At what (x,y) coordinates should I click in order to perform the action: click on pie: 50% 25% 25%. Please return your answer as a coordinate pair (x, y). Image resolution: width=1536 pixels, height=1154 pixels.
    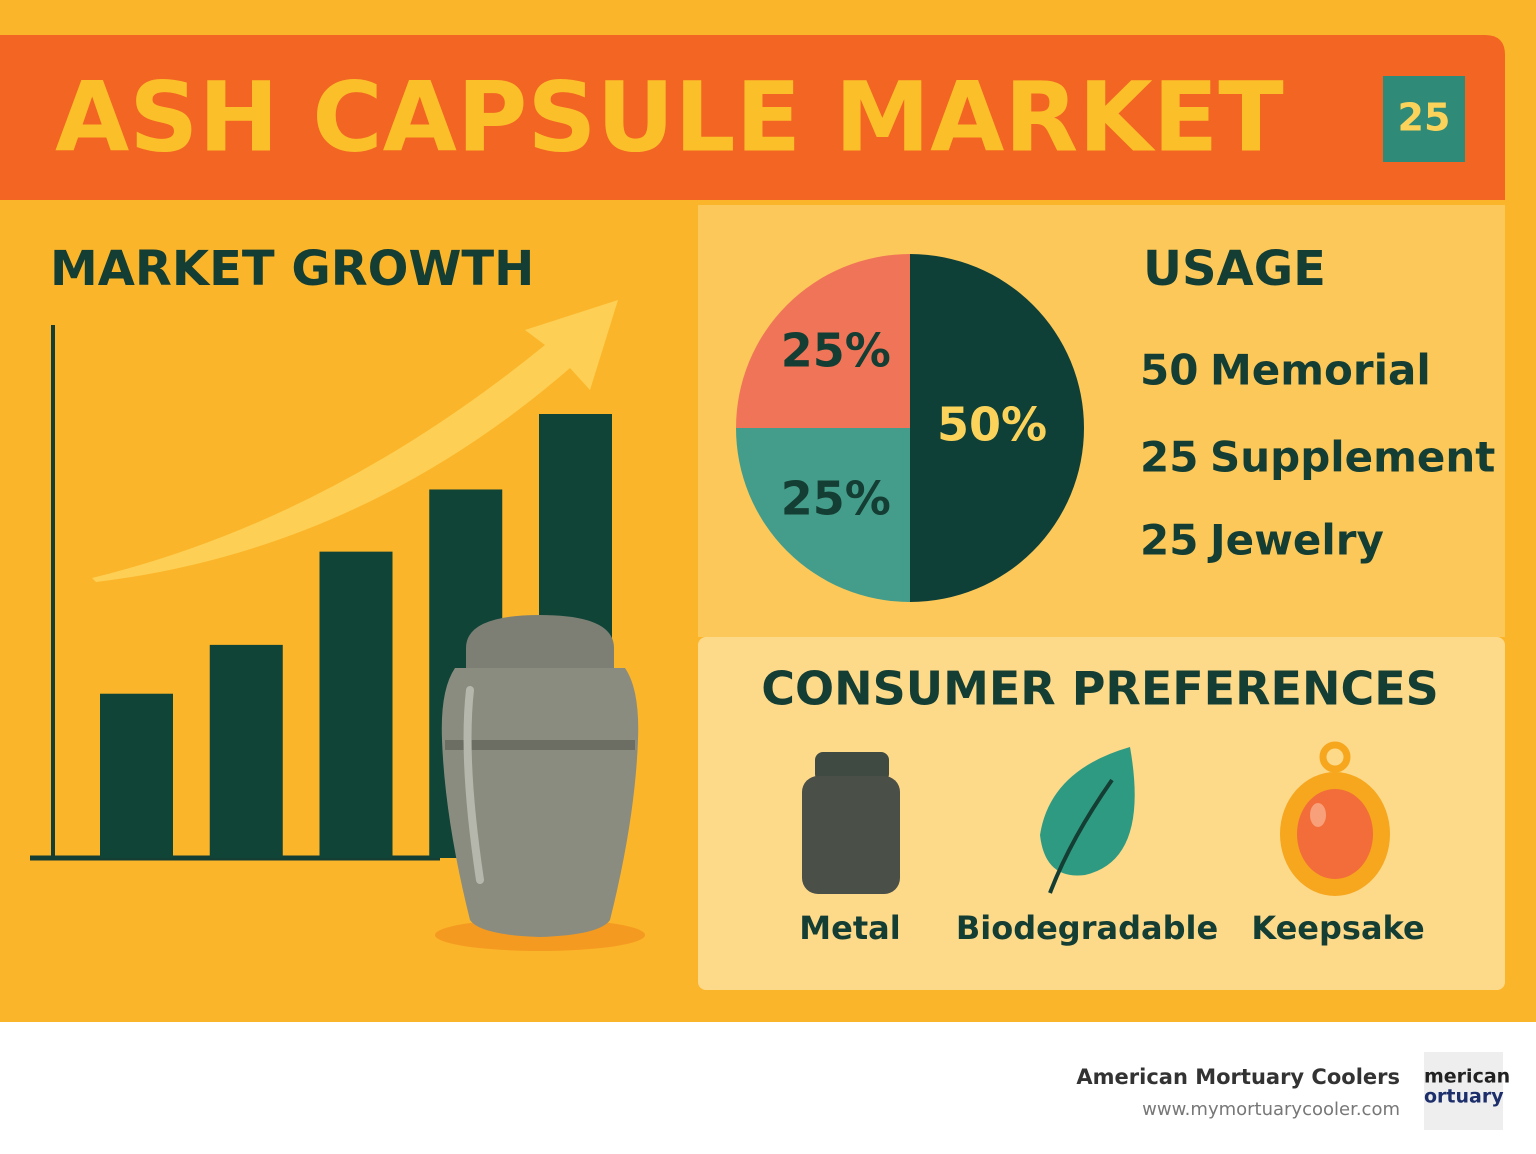
    Looking at the image, I should click on (910, 428).